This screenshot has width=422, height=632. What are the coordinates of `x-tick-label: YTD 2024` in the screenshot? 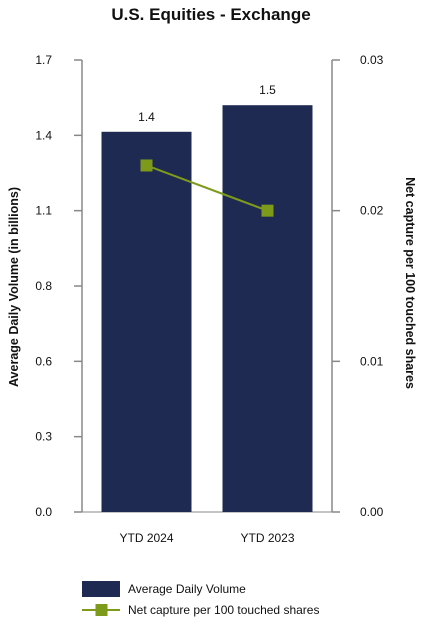 It's located at (146, 538).